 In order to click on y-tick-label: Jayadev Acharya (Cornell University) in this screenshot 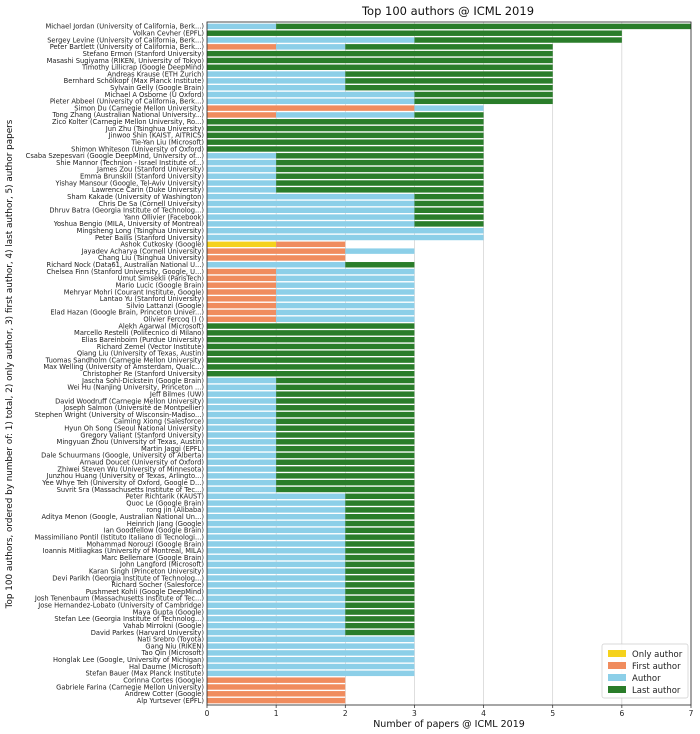, I will do `click(142, 251)`.